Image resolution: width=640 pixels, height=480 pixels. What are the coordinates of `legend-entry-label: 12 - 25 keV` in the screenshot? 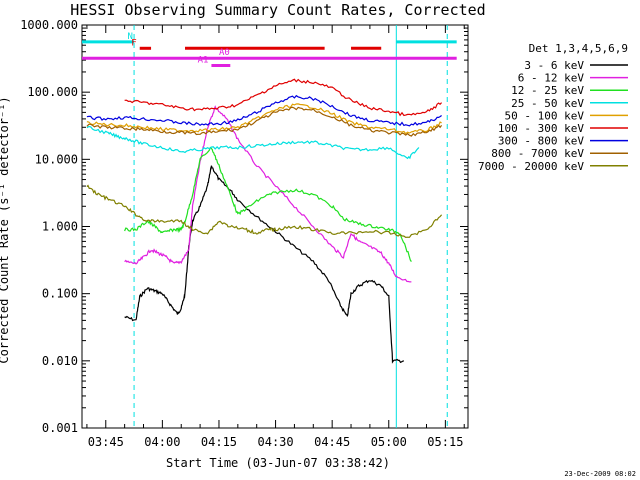 It's located at (547, 90).